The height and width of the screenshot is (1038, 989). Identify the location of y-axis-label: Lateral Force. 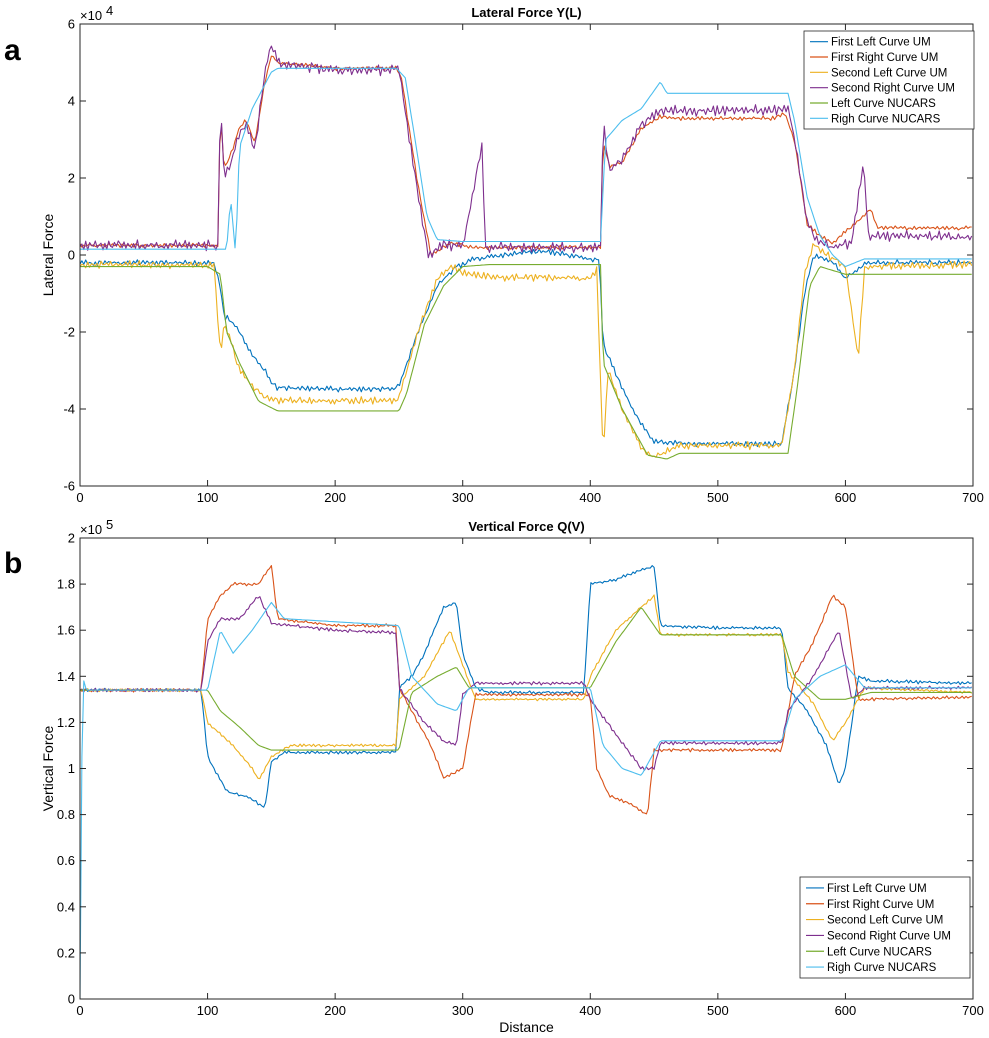
(48, 255).